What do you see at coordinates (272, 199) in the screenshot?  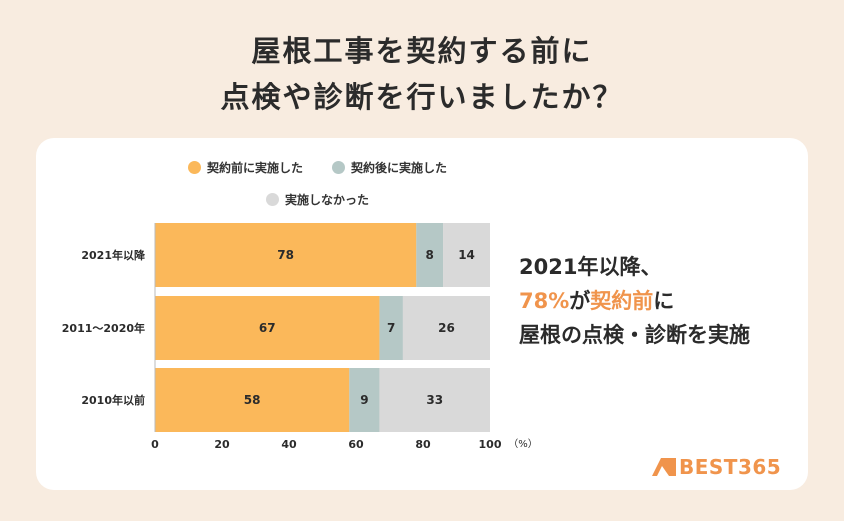 I see `legend-swatch-none` at bounding box center [272, 199].